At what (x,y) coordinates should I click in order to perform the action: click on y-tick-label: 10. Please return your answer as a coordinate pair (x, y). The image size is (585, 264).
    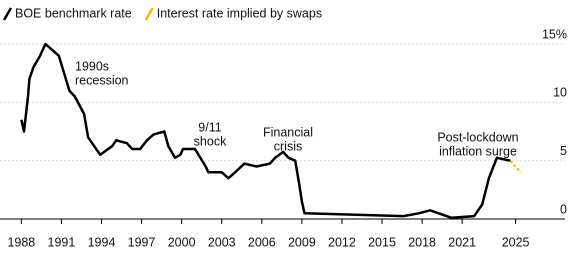
    Looking at the image, I should click on (560, 93).